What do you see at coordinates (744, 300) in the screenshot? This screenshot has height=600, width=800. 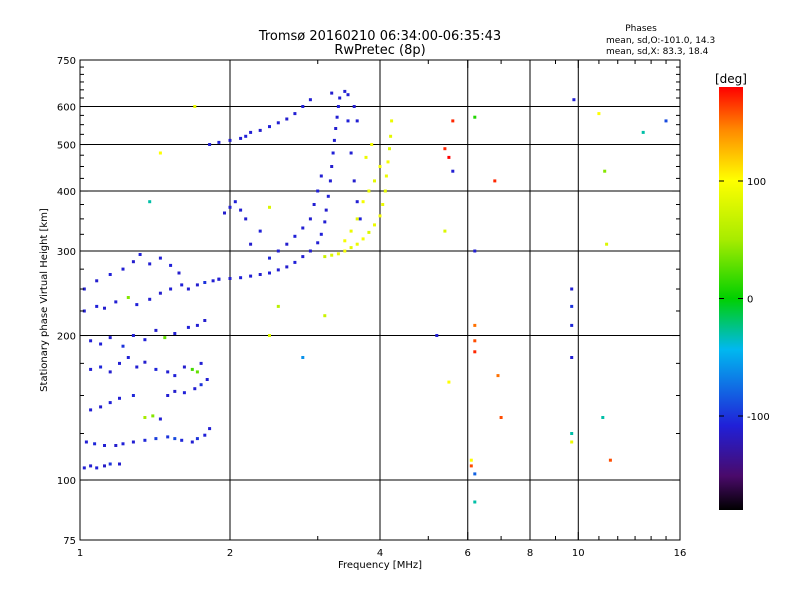 I see `colorbar-ticks: 100 0 -100` at bounding box center [744, 300].